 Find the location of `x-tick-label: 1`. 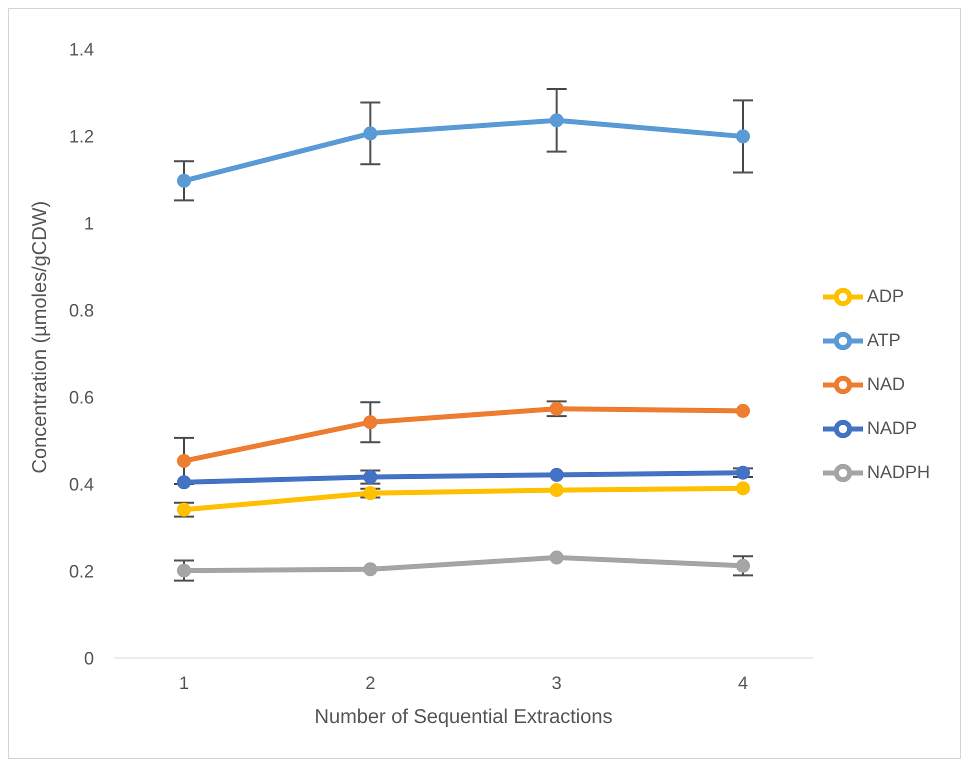

x-tick-label: 1 is located at coordinates (184, 682).